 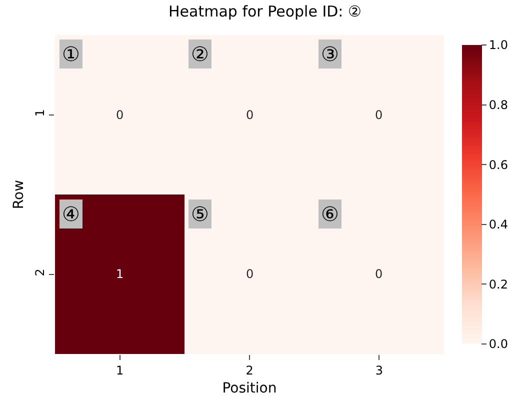 I want to click on x-tick-label: 1, so click(x=120, y=370).